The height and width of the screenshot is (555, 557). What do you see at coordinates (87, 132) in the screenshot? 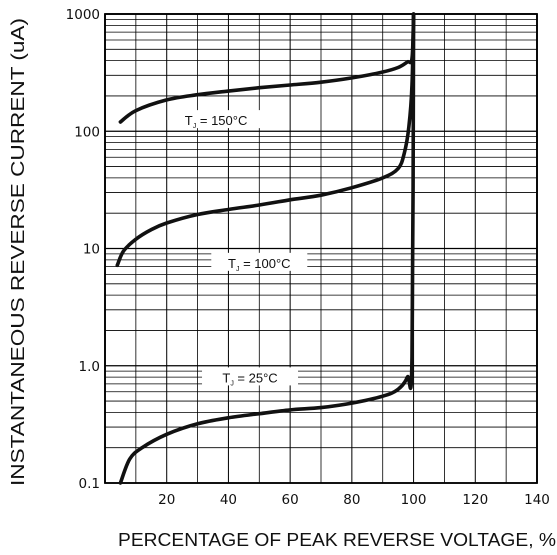
I see `y-tick-label: 100` at bounding box center [87, 132].